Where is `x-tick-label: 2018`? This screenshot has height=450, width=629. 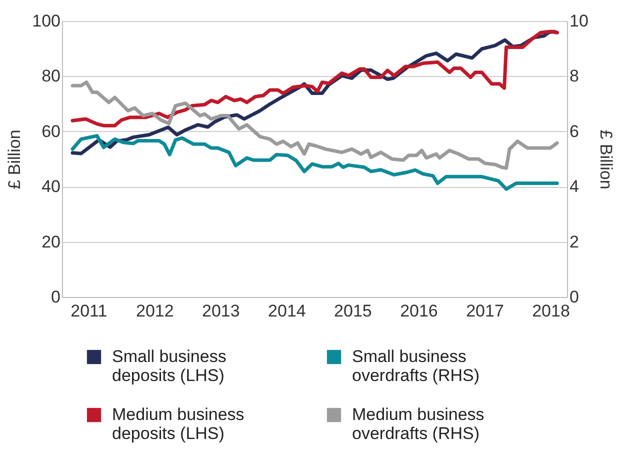 x-tick-label: 2018 is located at coordinates (551, 311).